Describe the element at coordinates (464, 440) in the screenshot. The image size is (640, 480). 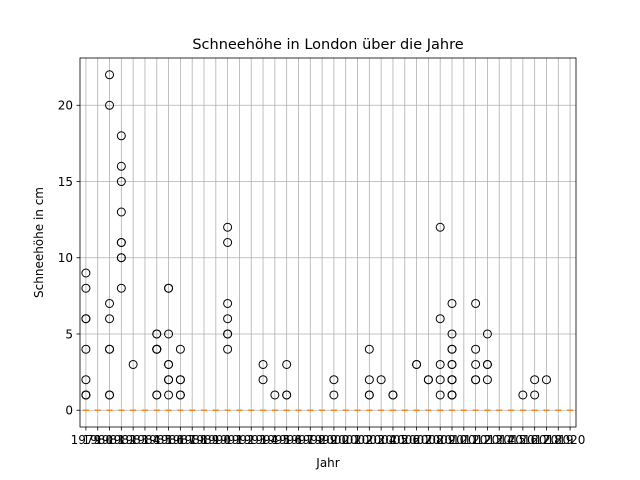
I see `x-tick-label: 2011` at that location.